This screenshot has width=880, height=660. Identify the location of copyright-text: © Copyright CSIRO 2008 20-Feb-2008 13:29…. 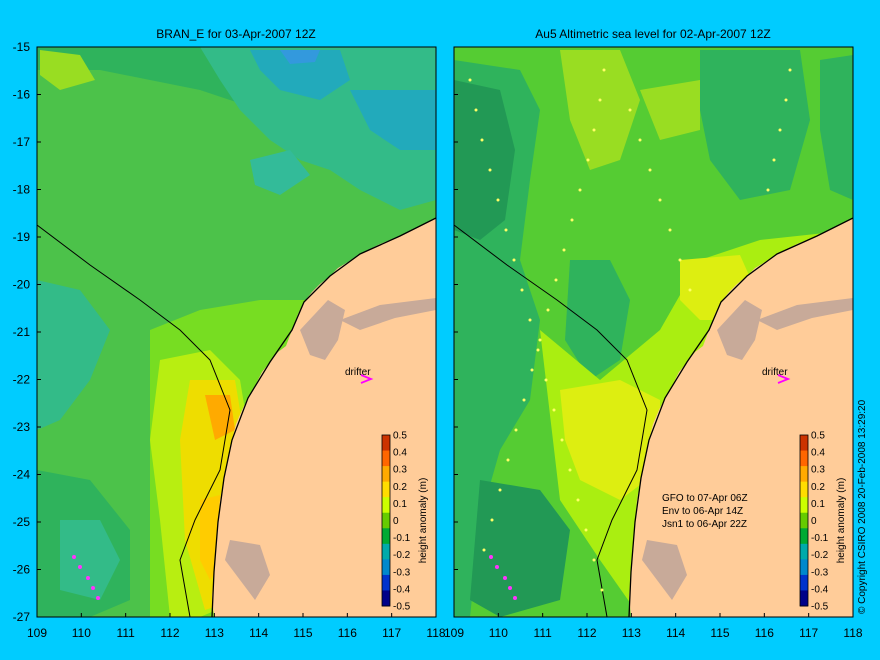
(862, 506).